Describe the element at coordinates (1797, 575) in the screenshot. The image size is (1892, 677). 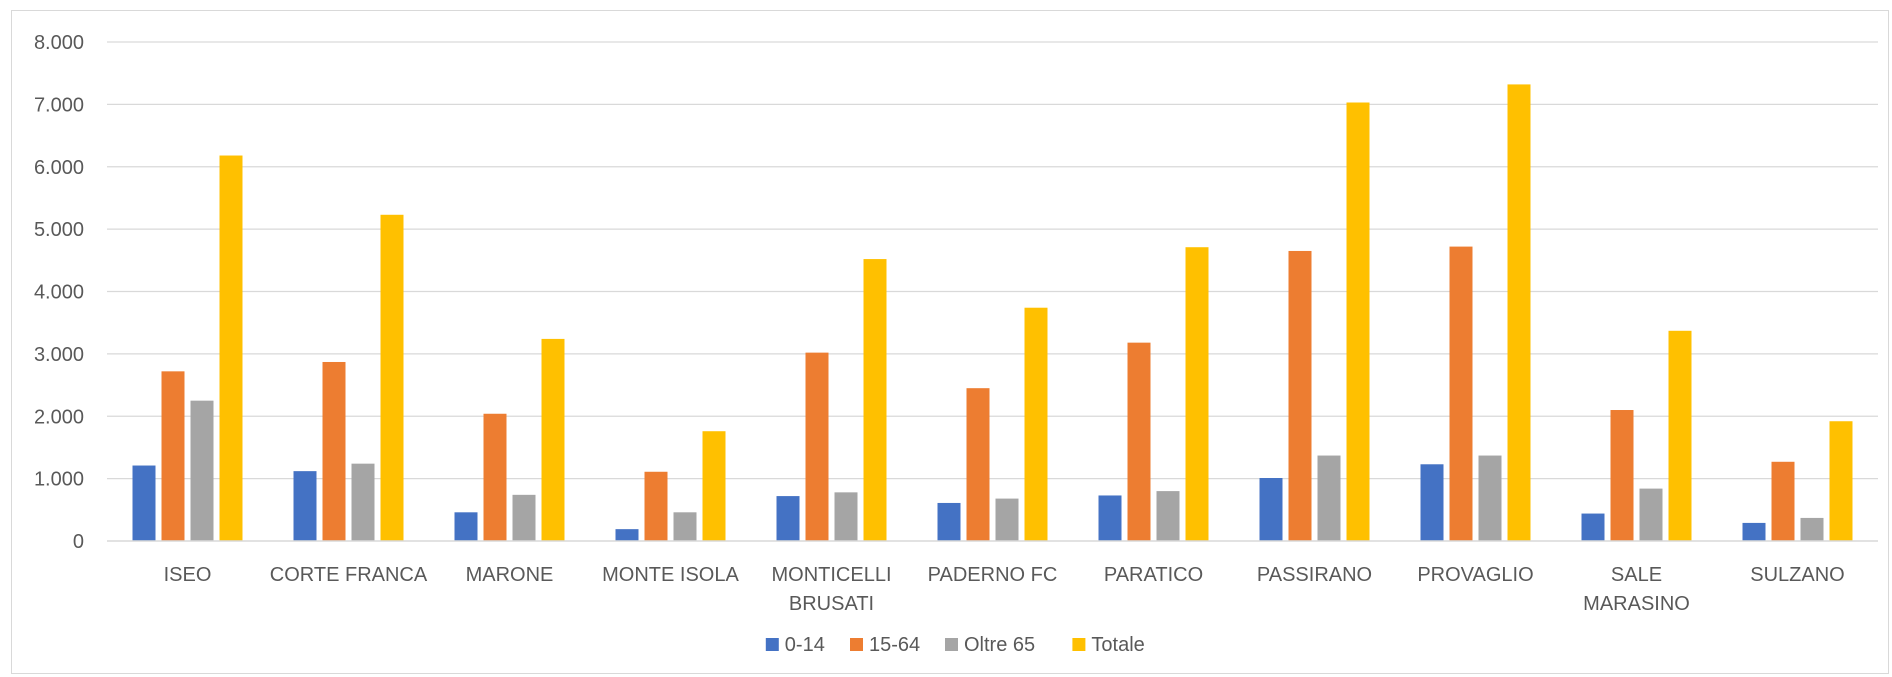
I see `x-category-label: SULZANO` at that location.